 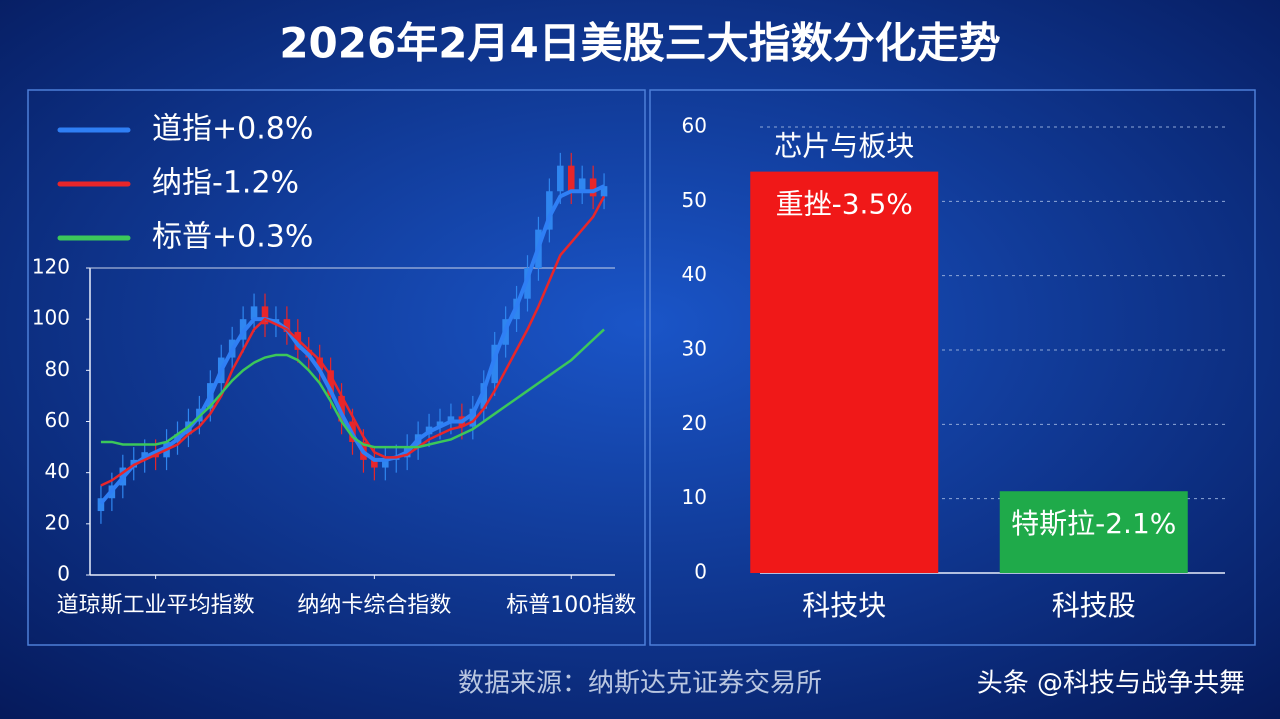 What do you see at coordinates (225, 183) in the screenshot?
I see `legend-label: 纳指-1.2%` at bounding box center [225, 183].